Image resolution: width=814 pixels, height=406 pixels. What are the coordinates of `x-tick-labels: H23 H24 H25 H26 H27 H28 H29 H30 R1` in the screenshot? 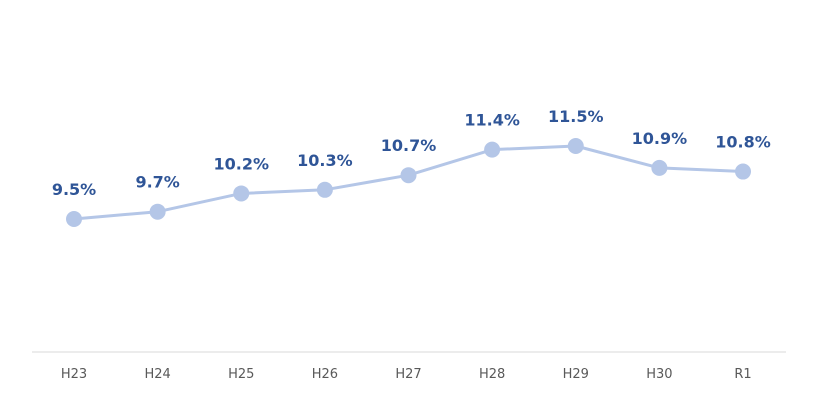 It's located at (406, 374).